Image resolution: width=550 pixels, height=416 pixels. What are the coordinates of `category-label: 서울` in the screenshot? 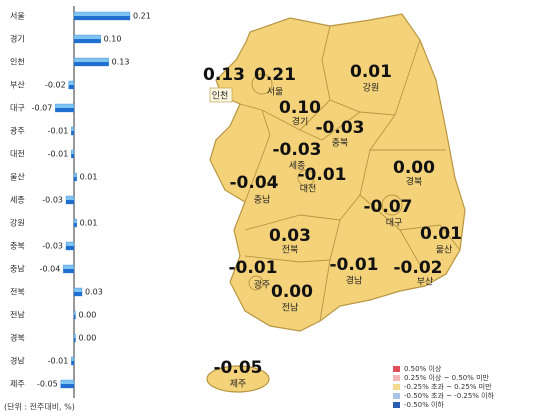 It's located at (17, 16).